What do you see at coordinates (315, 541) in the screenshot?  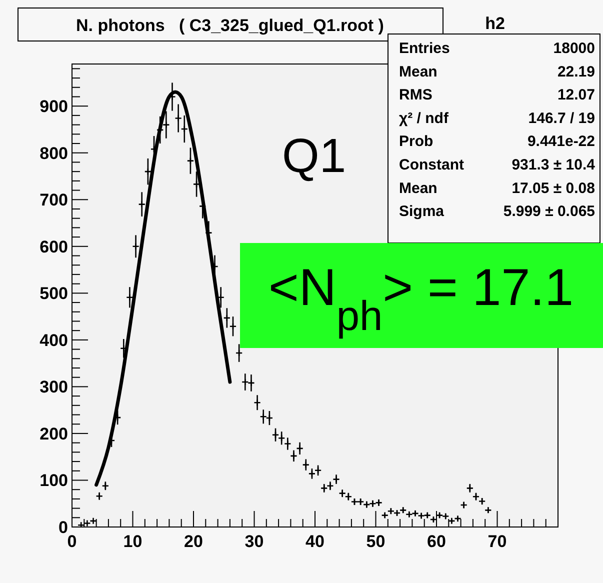 I see `x-tick-label: 40` at bounding box center [315, 541].